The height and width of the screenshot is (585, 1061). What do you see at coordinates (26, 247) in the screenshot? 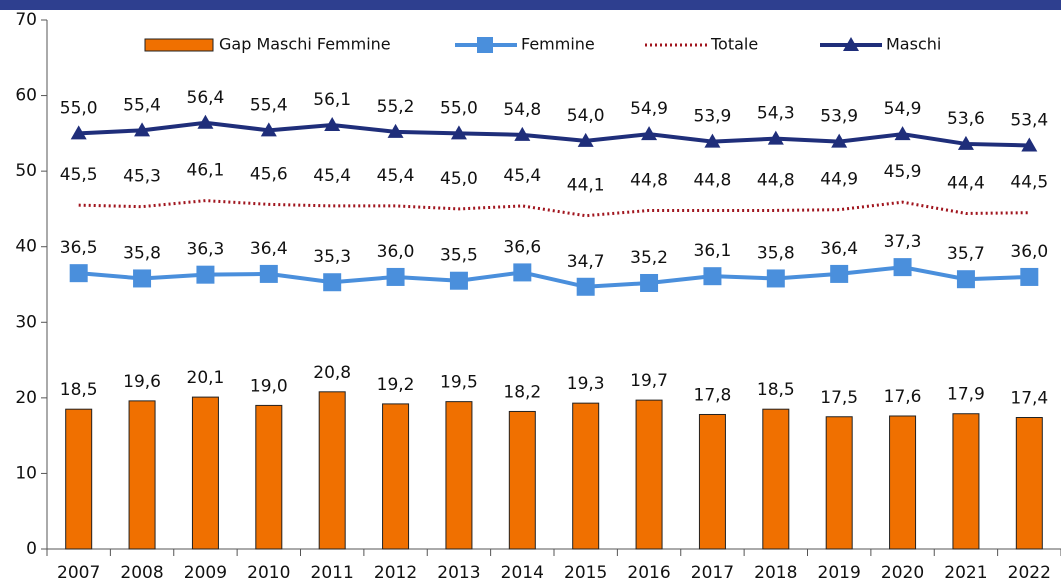
I see `y-tick-label: 40` at bounding box center [26, 247].